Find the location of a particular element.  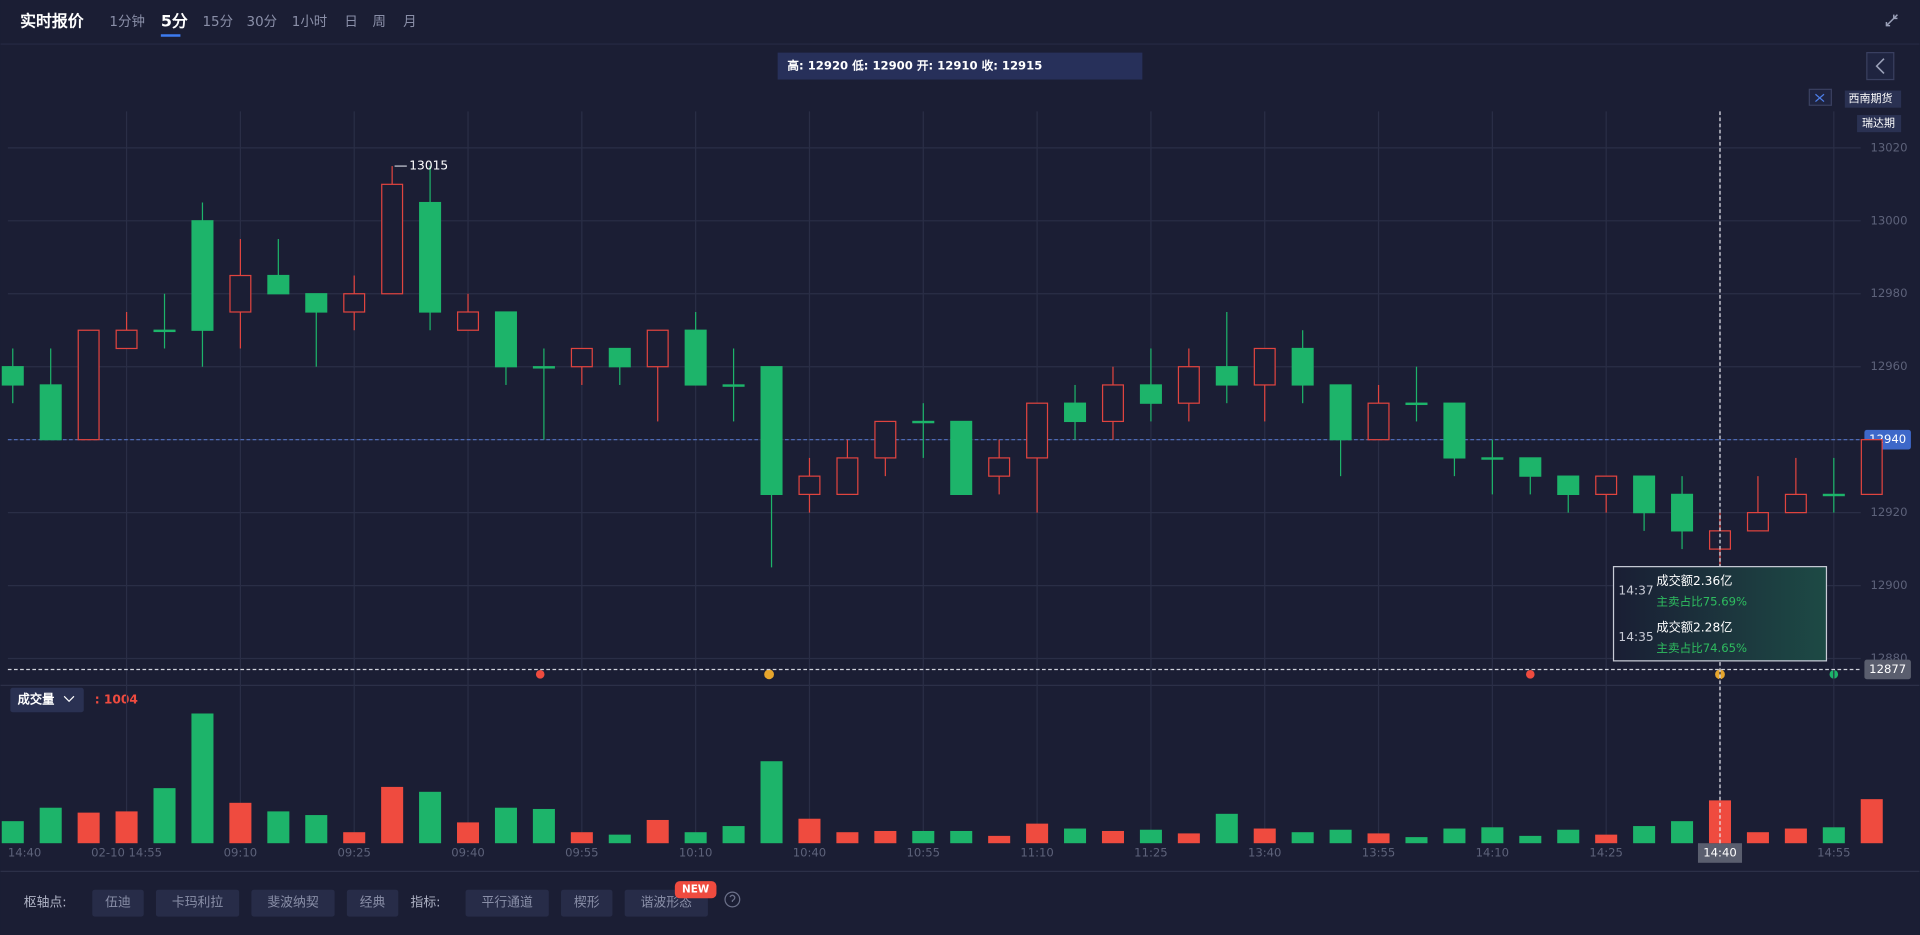

tooltip-amount: 成交额2.28亿 is located at coordinates (1694, 626).